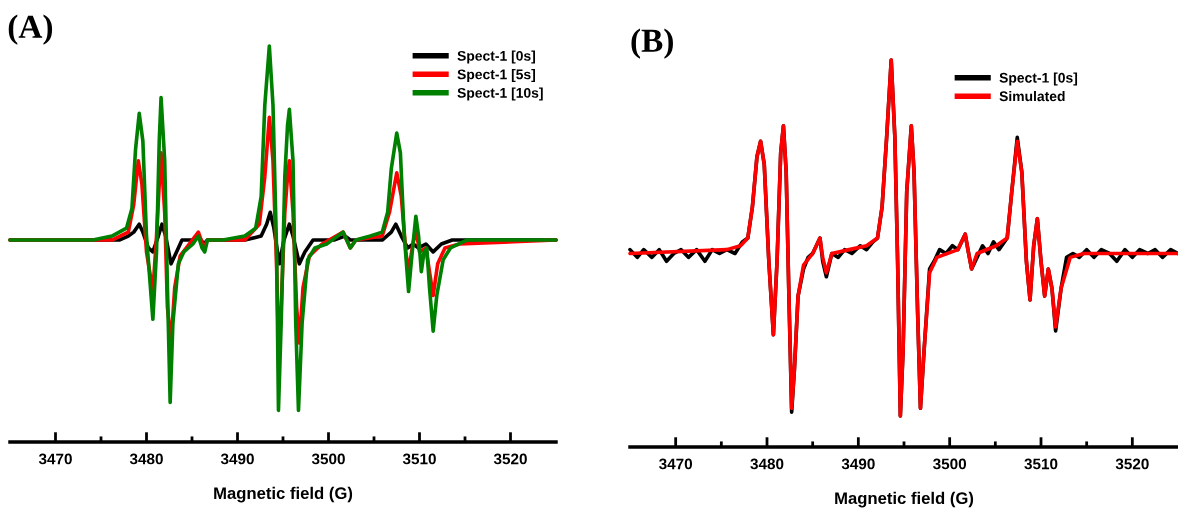  Describe the element at coordinates (652, 43) in the screenshot. I see `chart-title: (B)` at that location.